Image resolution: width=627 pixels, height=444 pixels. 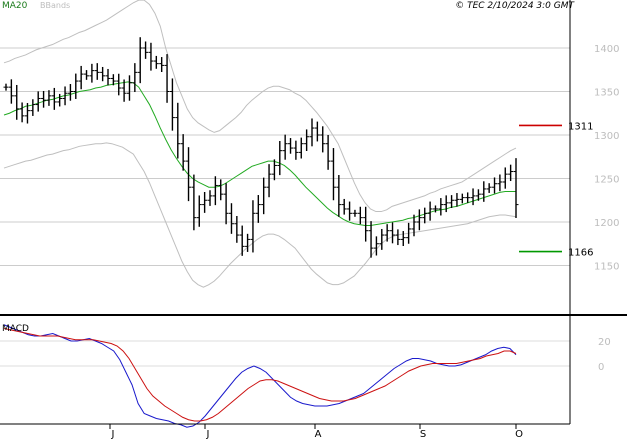 I want to click on y-tick-label: 1250, so click(x=606, y=180).